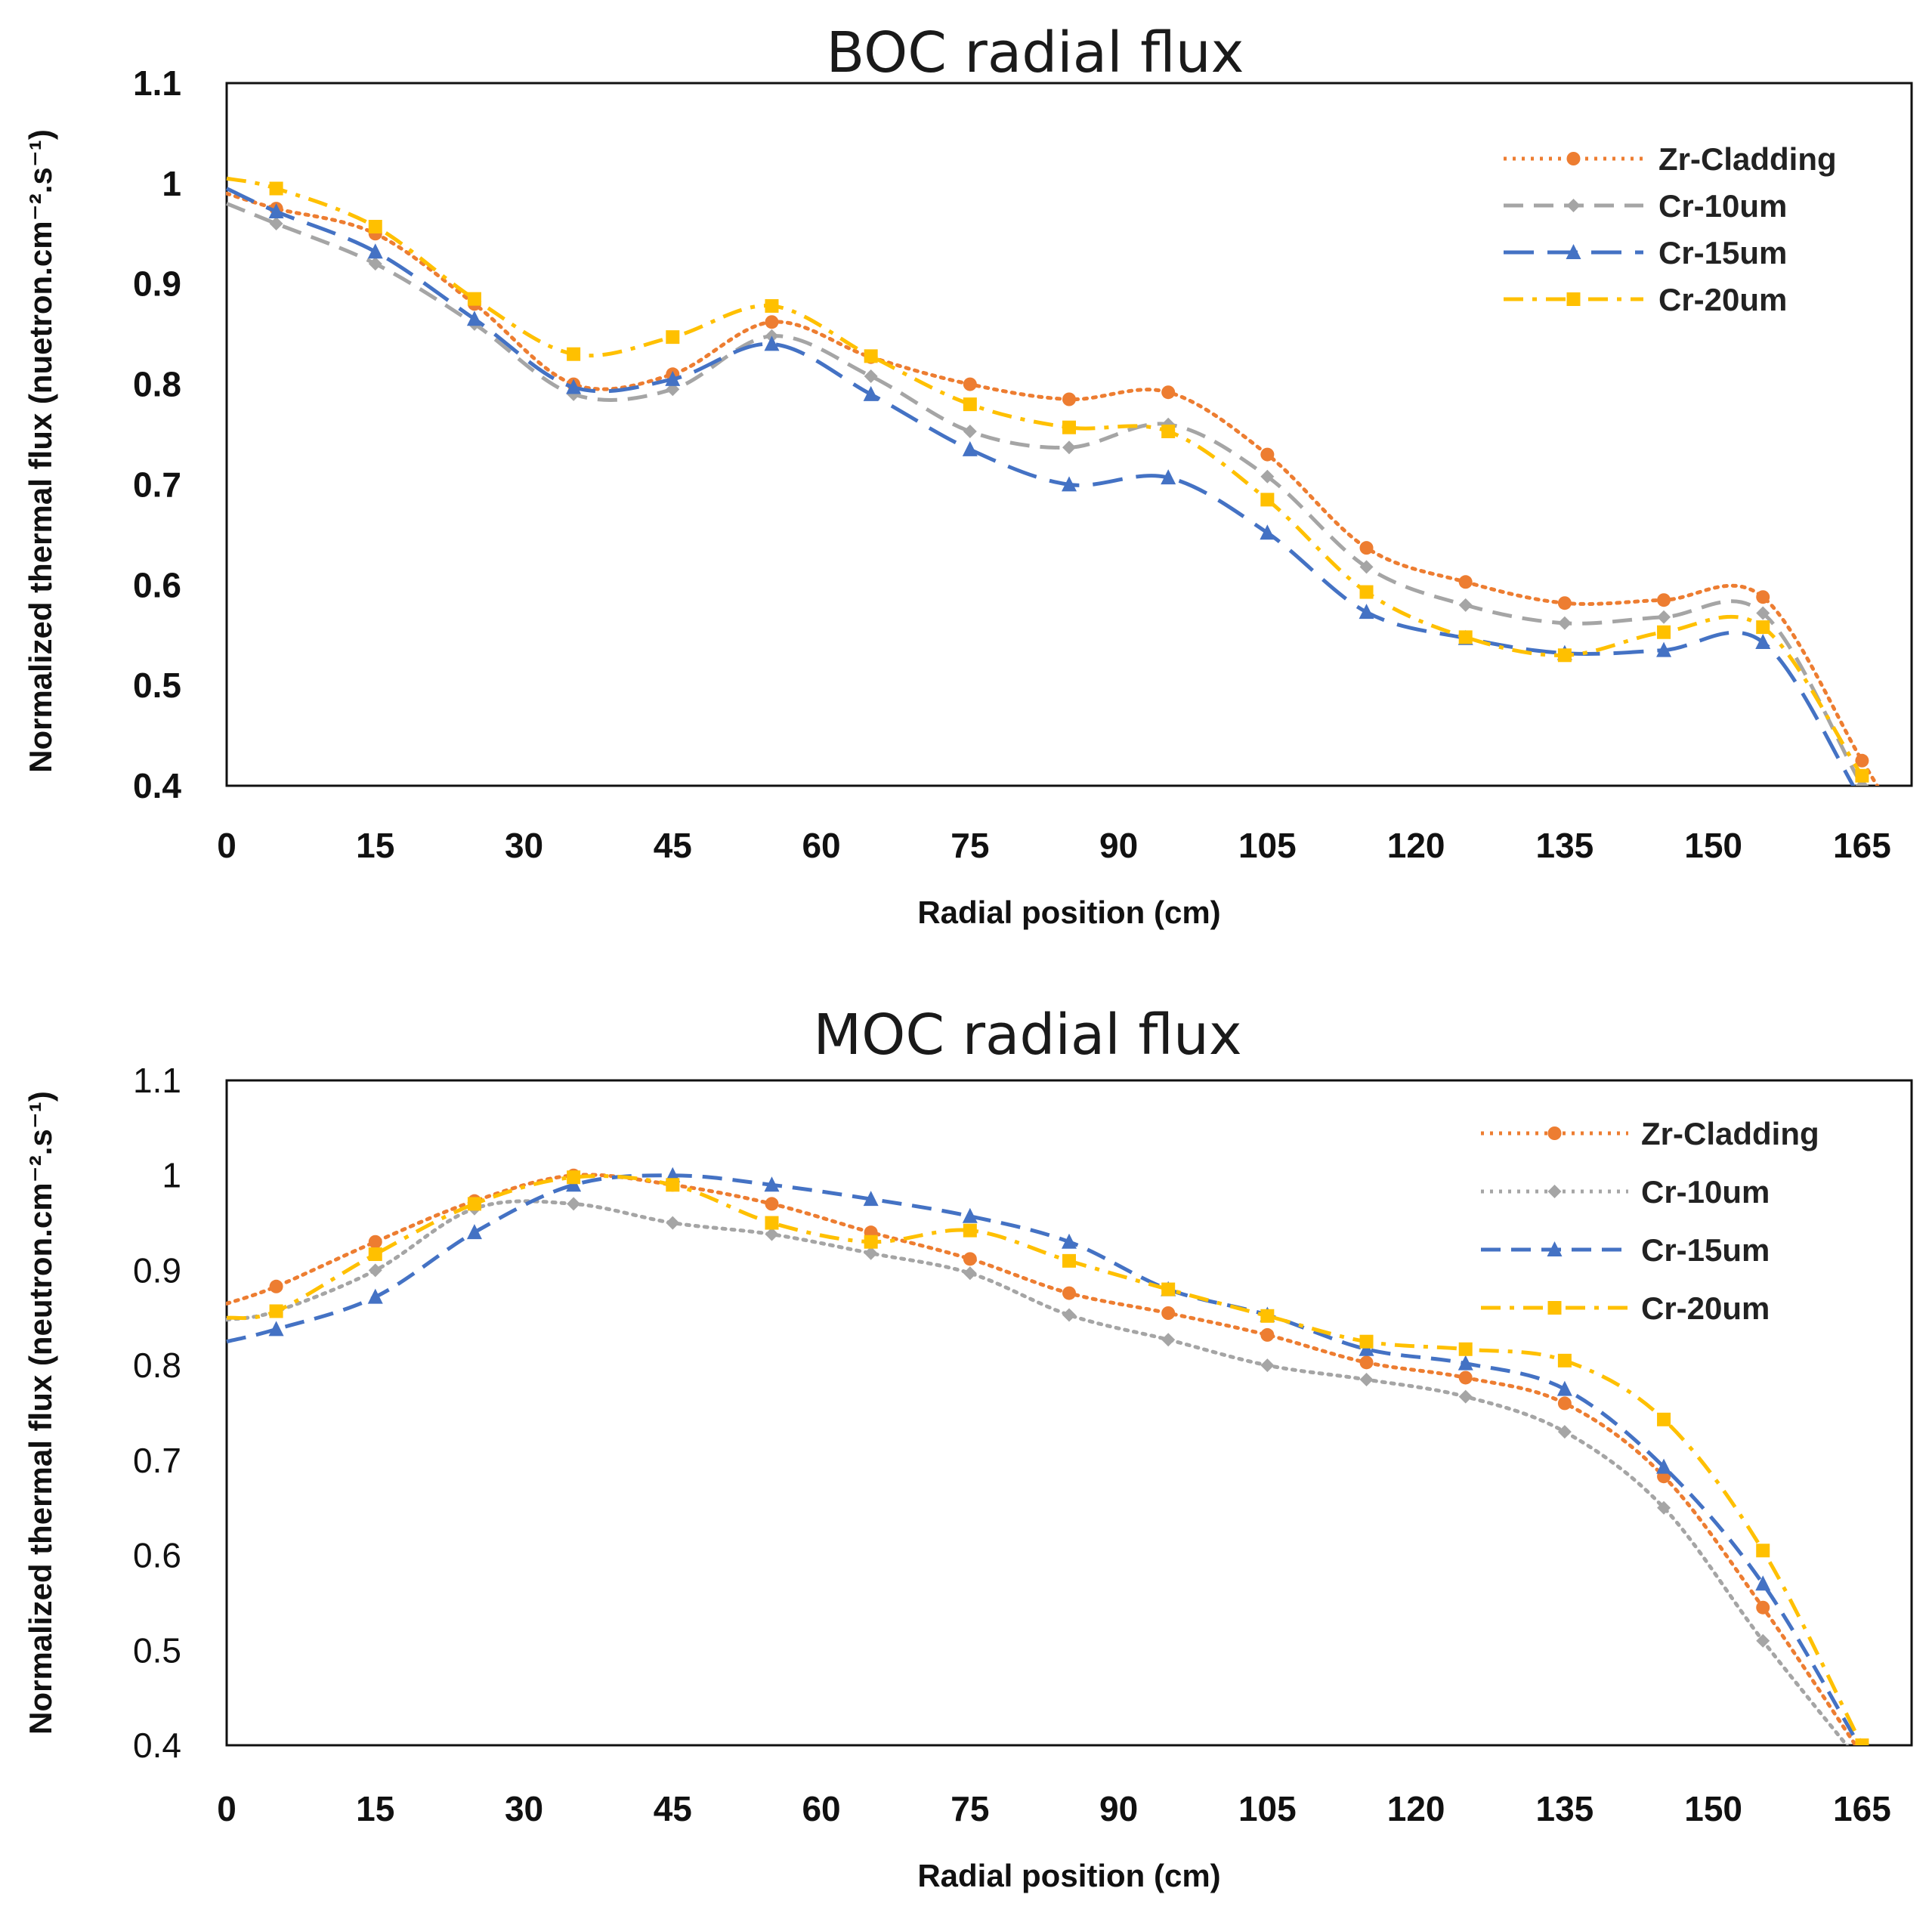  What do you see at coordinates (1713, 845) in the screenshot?
I see `x-tick-label: 150` at bounding box center [1713, 845].